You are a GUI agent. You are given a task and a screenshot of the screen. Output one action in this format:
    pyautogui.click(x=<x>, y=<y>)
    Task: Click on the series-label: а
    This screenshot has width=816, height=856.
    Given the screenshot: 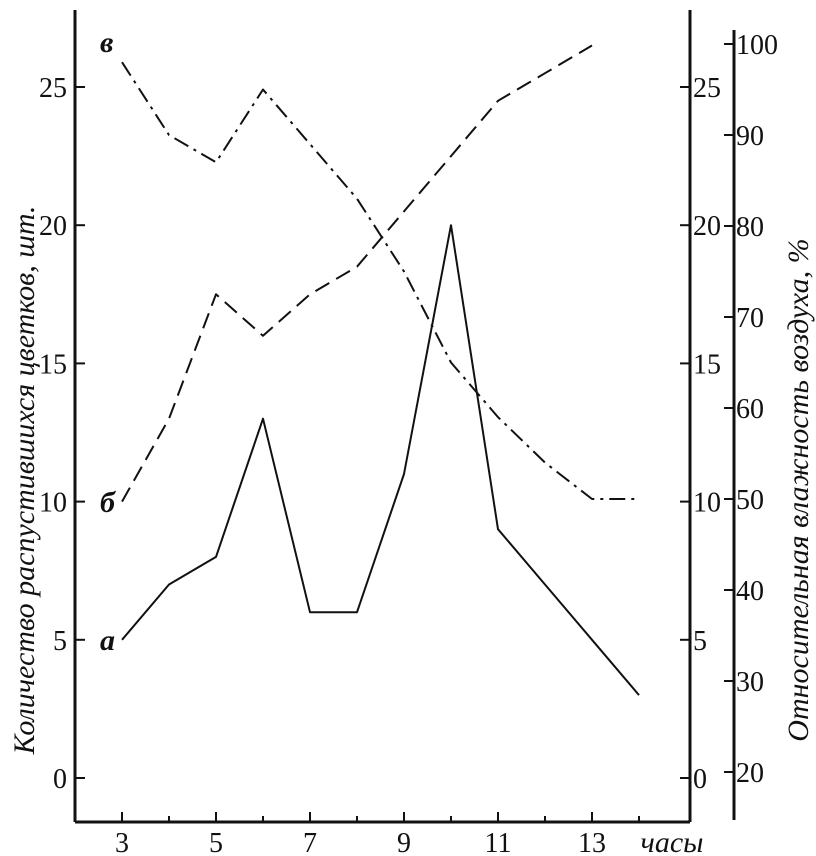 What is the action you would take?
    pyautogui.click(x=107, y=640)
    